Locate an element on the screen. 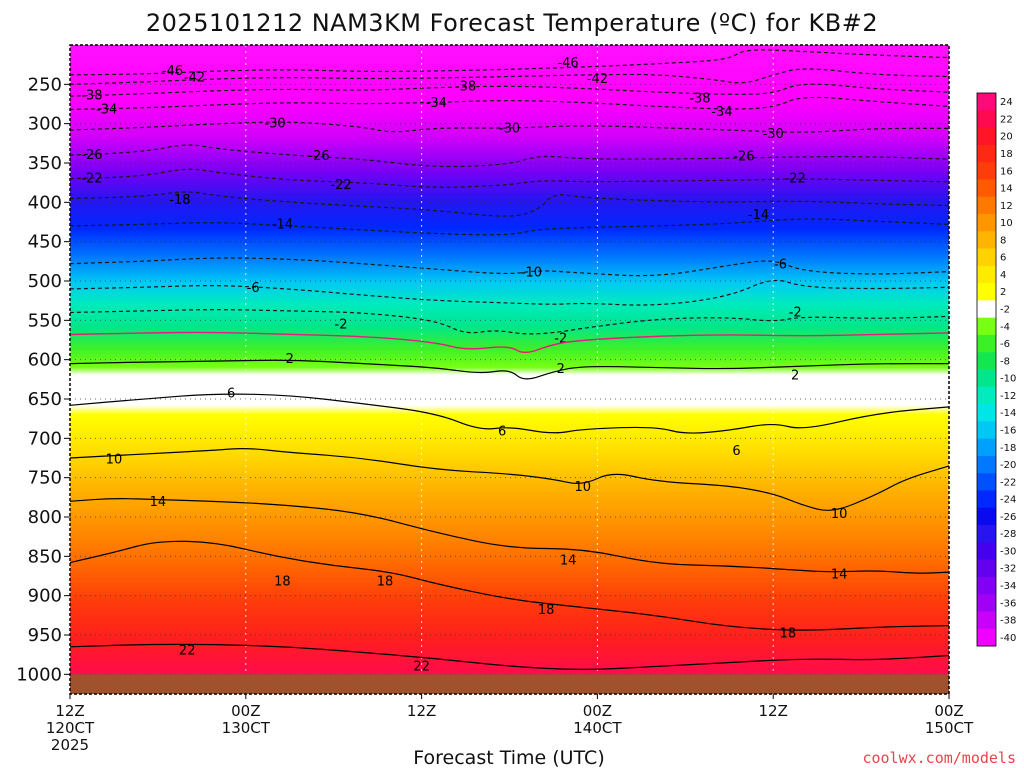  colorbar-tick-label: -18 is located at coordinates (1008, 448).